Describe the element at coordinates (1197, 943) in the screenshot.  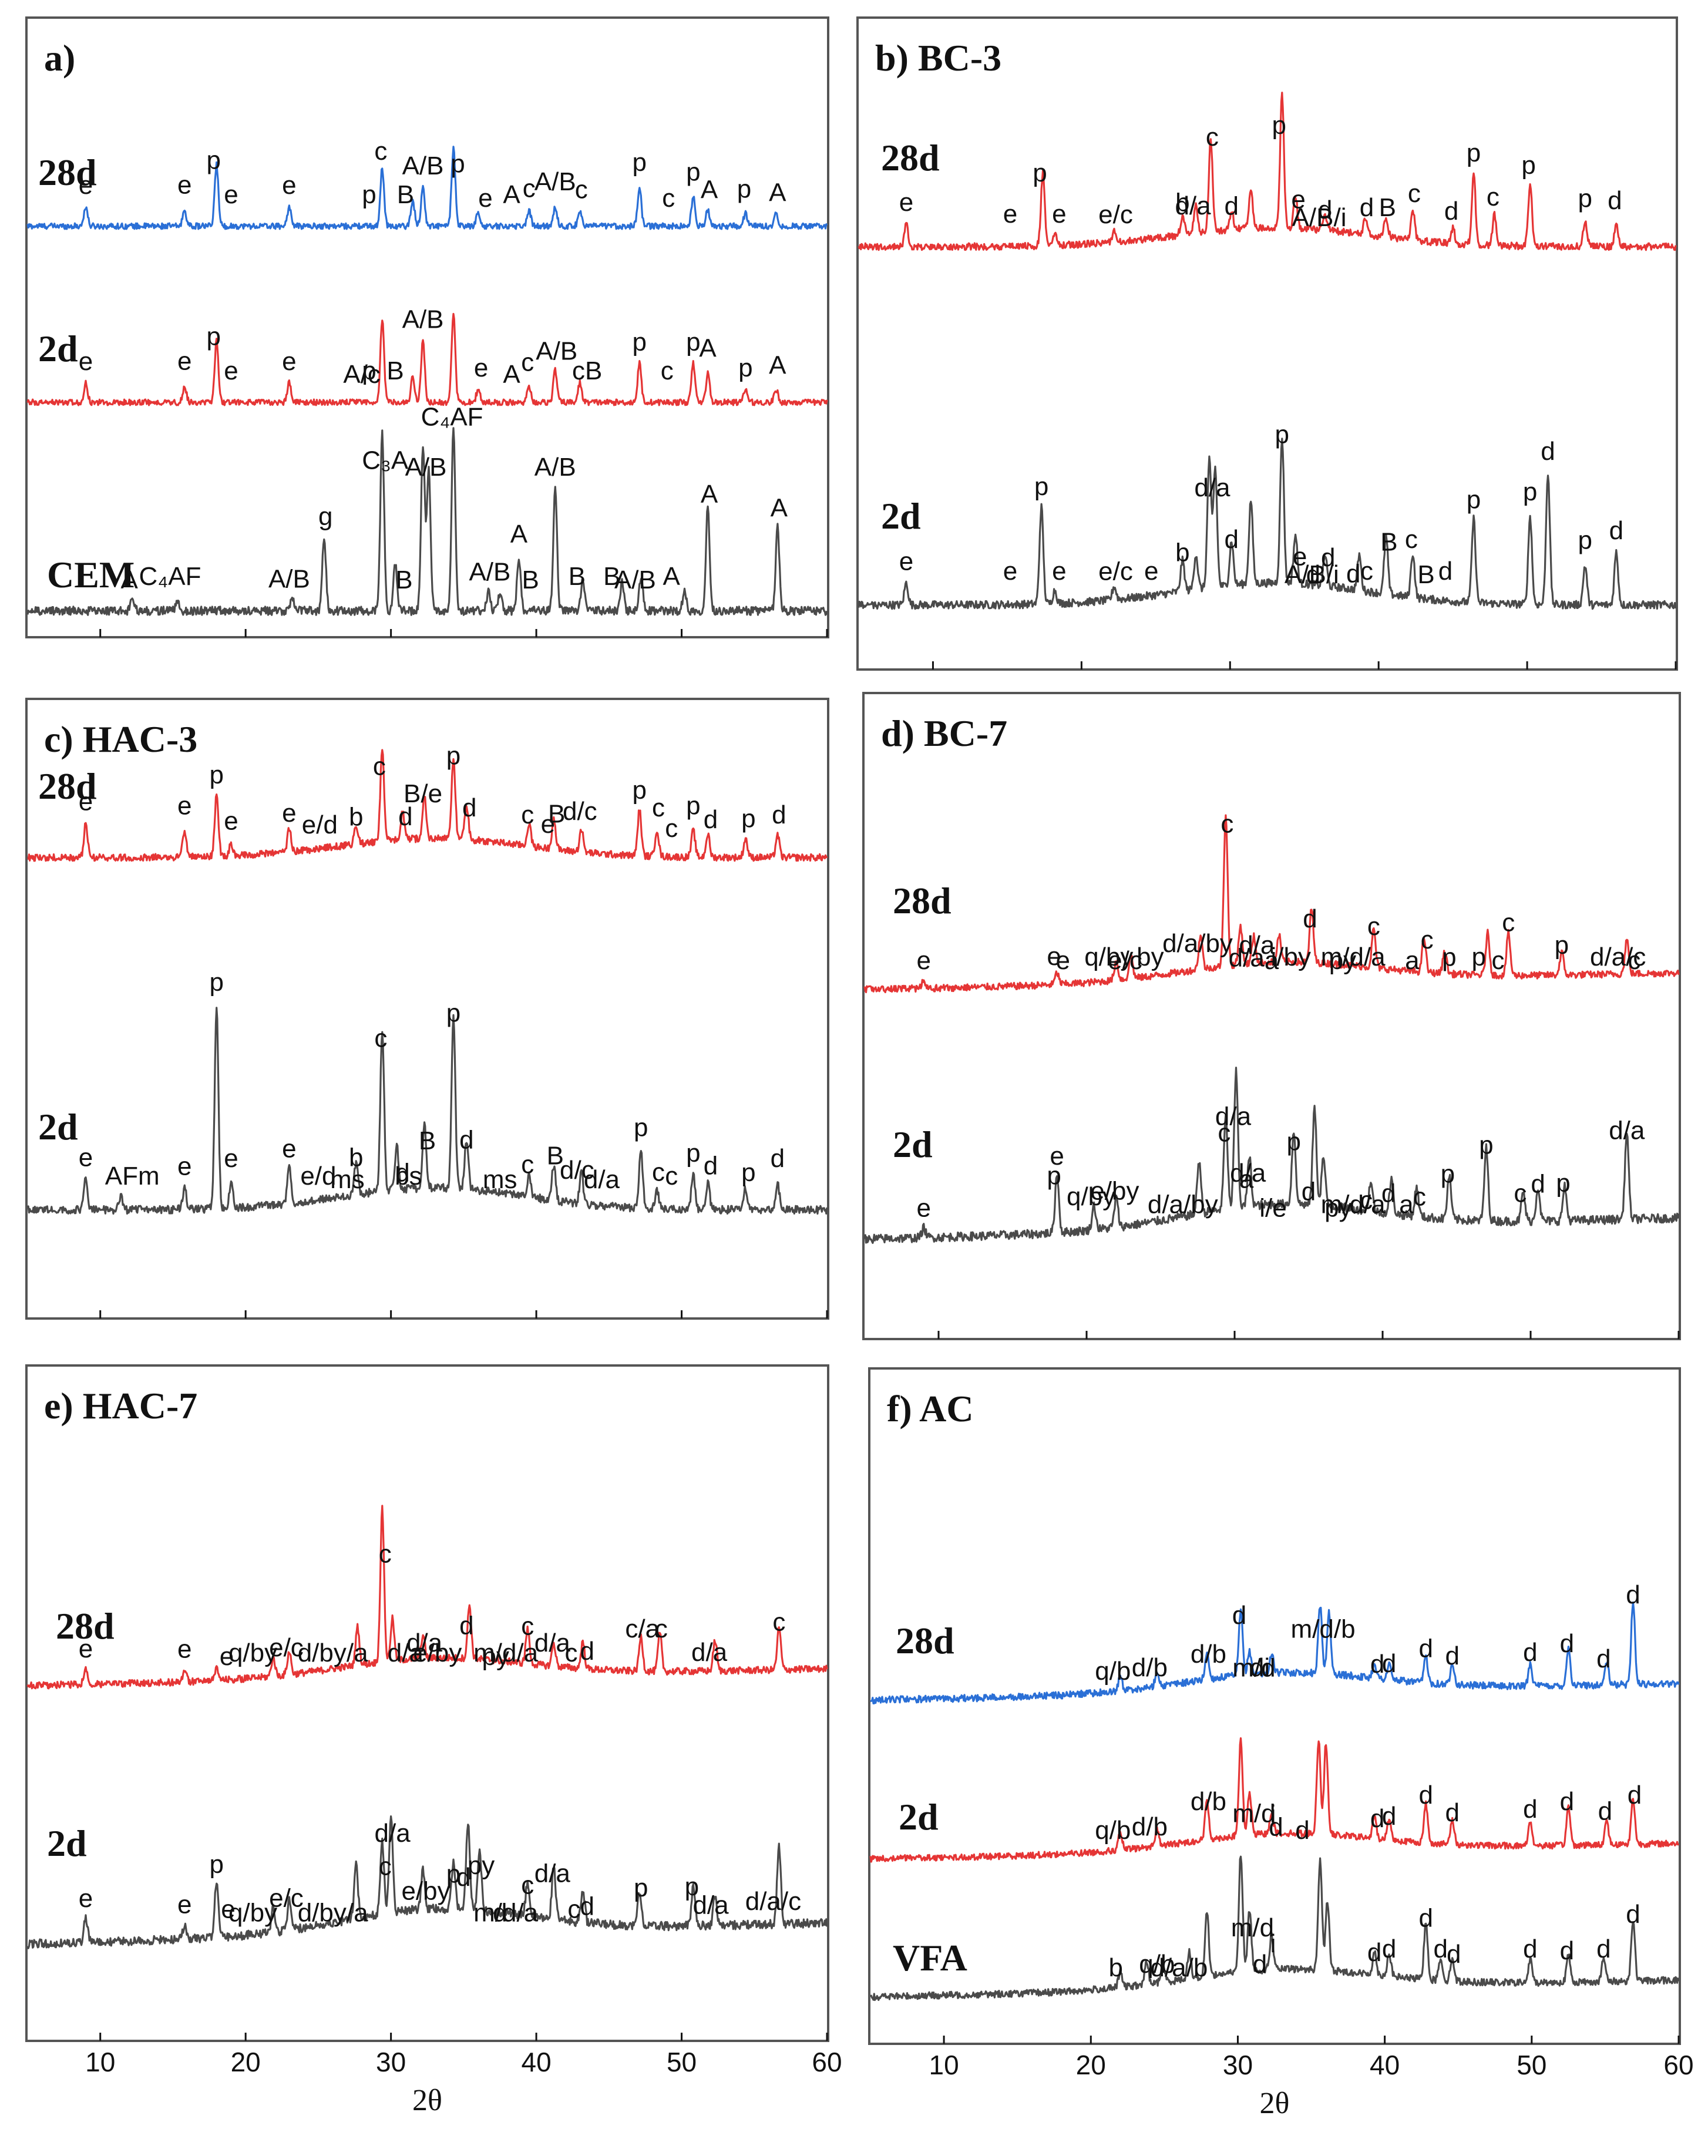
I see `peak-label: d/a/by` at that location.